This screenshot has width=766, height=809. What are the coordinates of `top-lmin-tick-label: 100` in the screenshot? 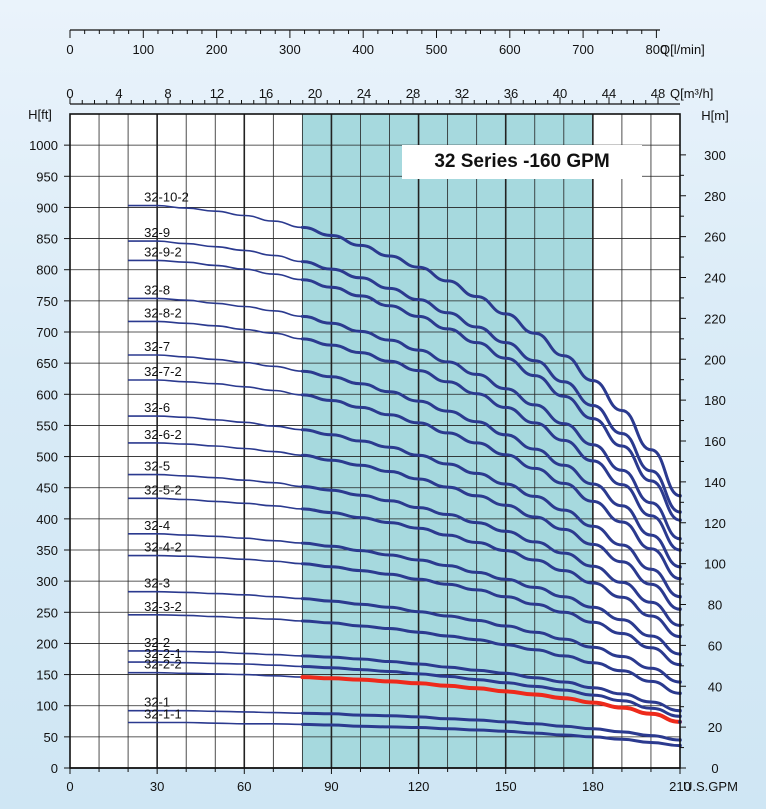 It's located at (143, 49).